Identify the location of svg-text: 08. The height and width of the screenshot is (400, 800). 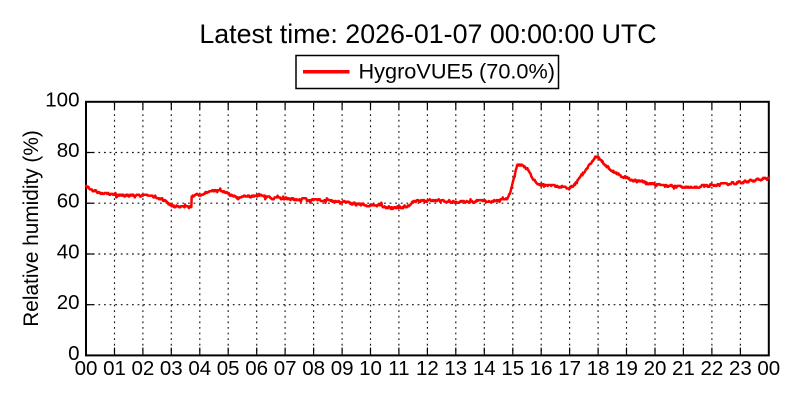
(313, 368).